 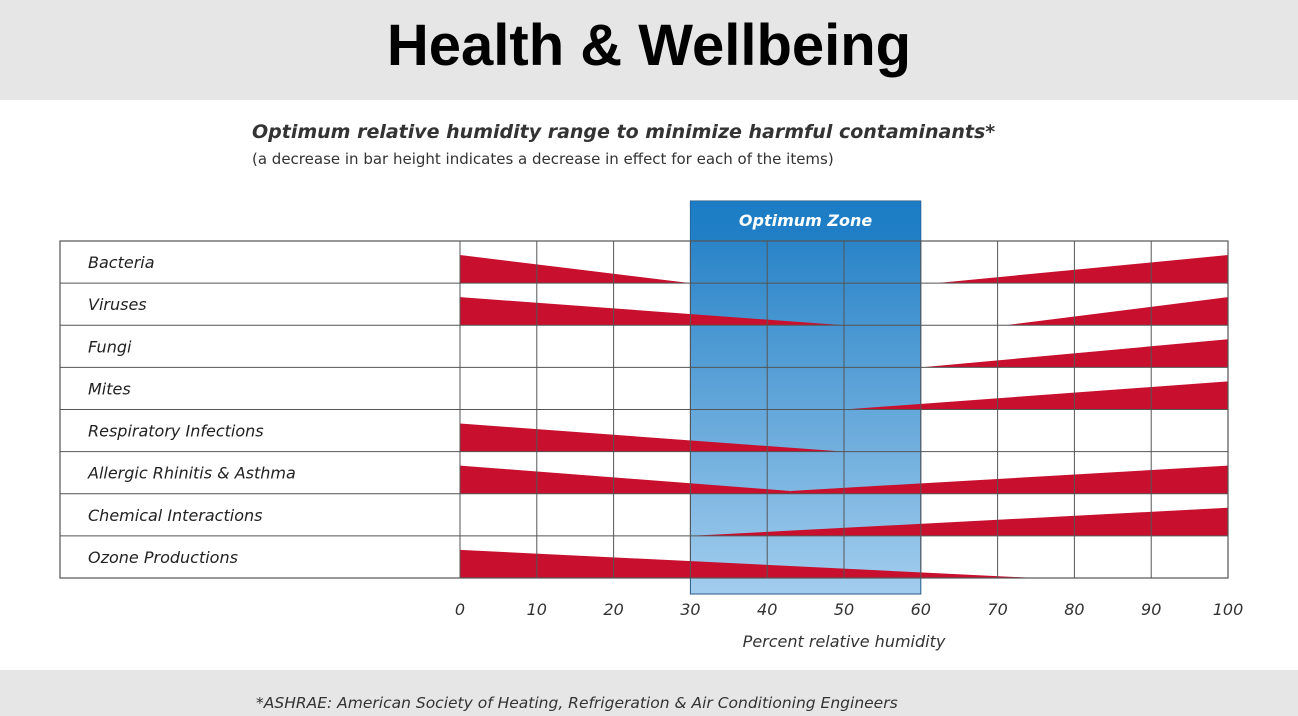 I want to click on x-tick-label: 0, so click(x=460, y=609).